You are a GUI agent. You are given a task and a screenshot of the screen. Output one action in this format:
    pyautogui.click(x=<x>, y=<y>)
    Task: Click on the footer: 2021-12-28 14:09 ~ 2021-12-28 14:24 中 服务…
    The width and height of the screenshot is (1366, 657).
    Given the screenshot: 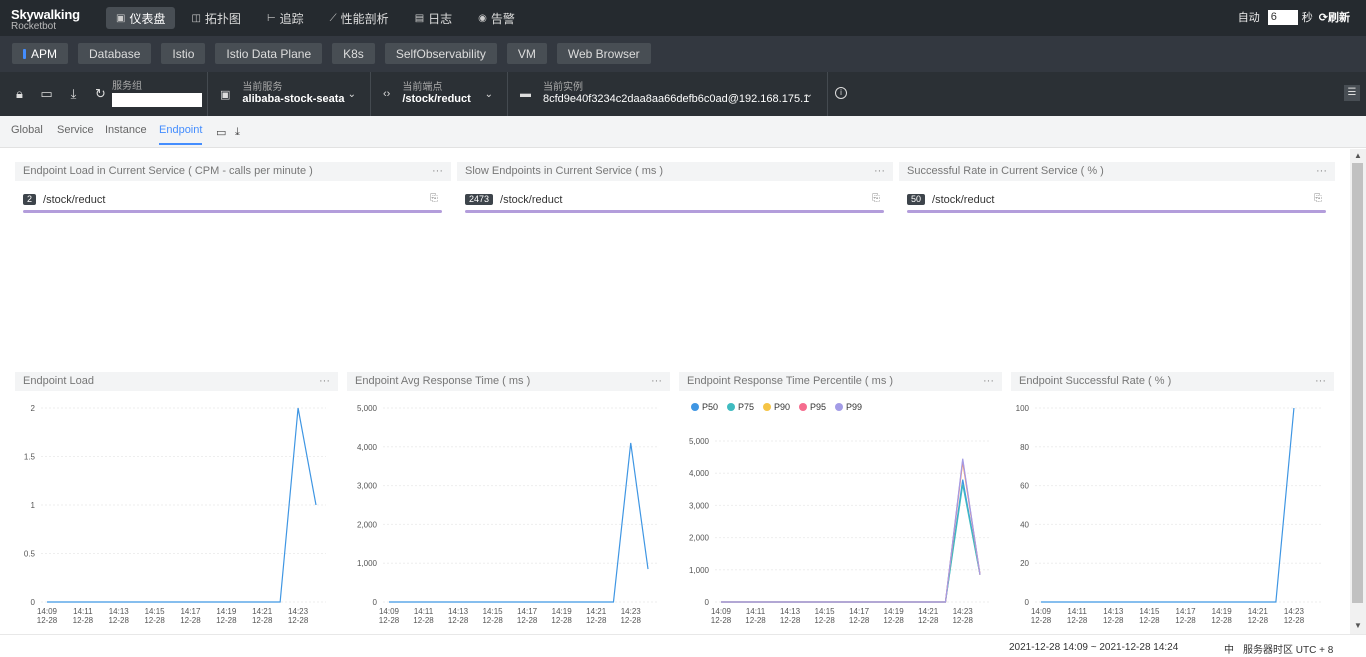 What is the action you would take?
    pyautogui.click(x=683, y=645)
    